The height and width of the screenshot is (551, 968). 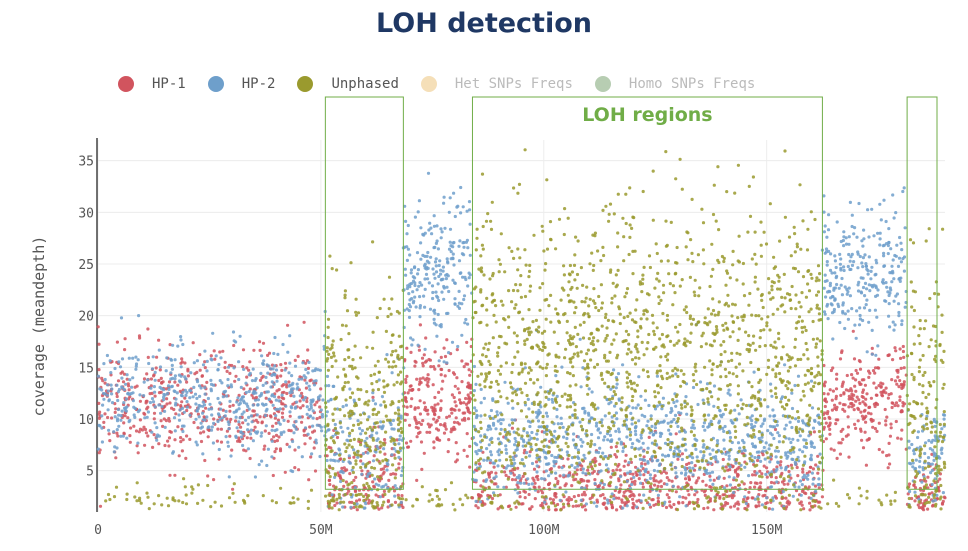 What do you see at coordinates (86, 368) in the screenshot?
I see `y-tick-label: 15` at bounding box center [86, 368].